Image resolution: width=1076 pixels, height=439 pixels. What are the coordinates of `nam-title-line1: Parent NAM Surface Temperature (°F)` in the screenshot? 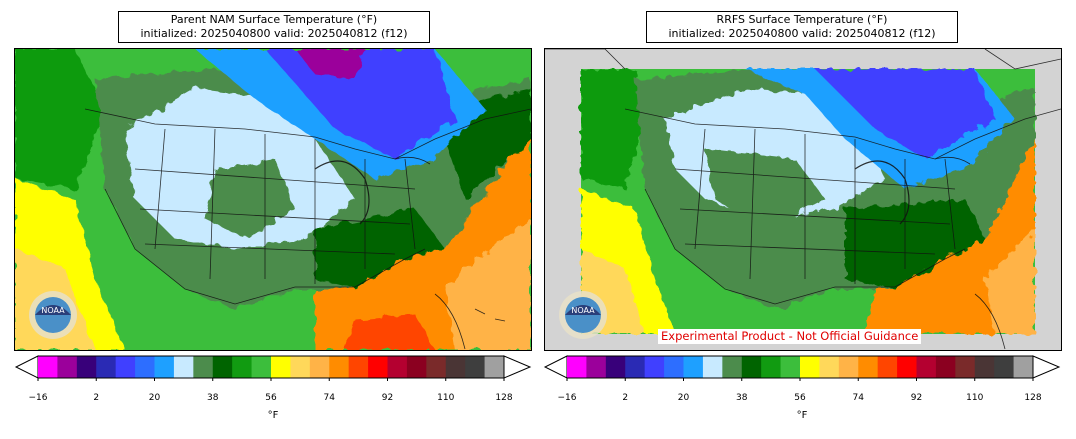 It's located at (274, 19).